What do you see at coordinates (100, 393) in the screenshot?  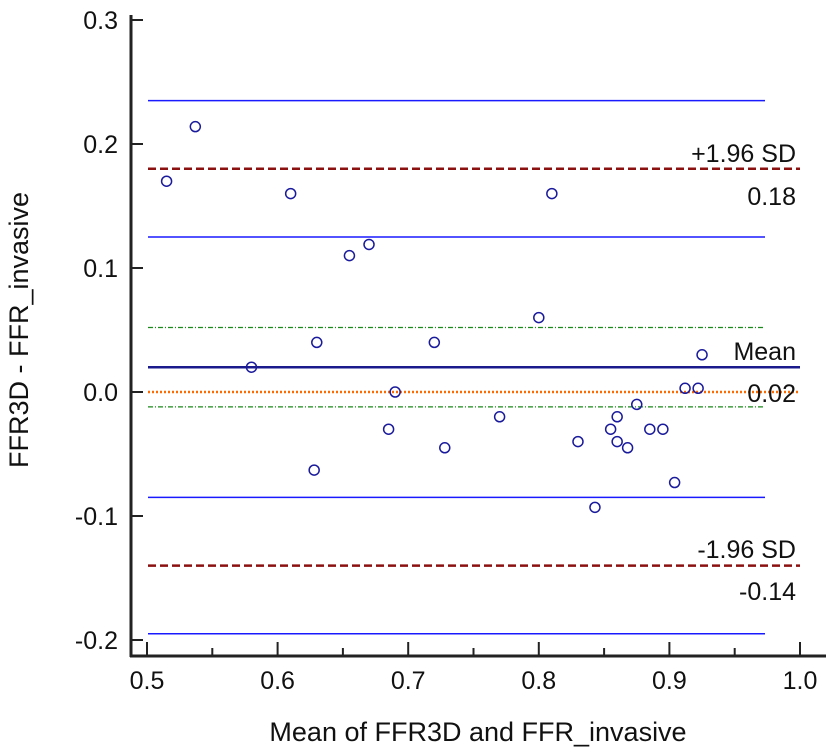 I see `y-tick-label: 0.0` at bounding box center [100, 393].